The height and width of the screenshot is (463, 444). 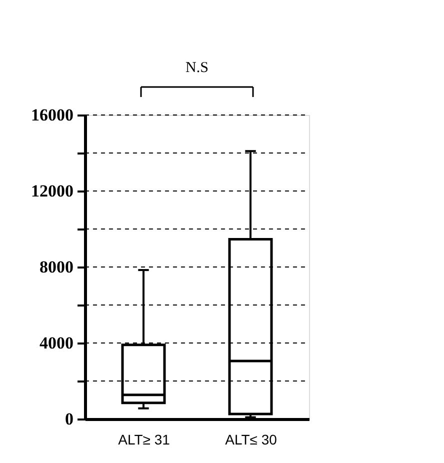 What do you see at coordinates (197, 68) in the screenshot?
I see `text: N.S` at bounding box center [197, 68].